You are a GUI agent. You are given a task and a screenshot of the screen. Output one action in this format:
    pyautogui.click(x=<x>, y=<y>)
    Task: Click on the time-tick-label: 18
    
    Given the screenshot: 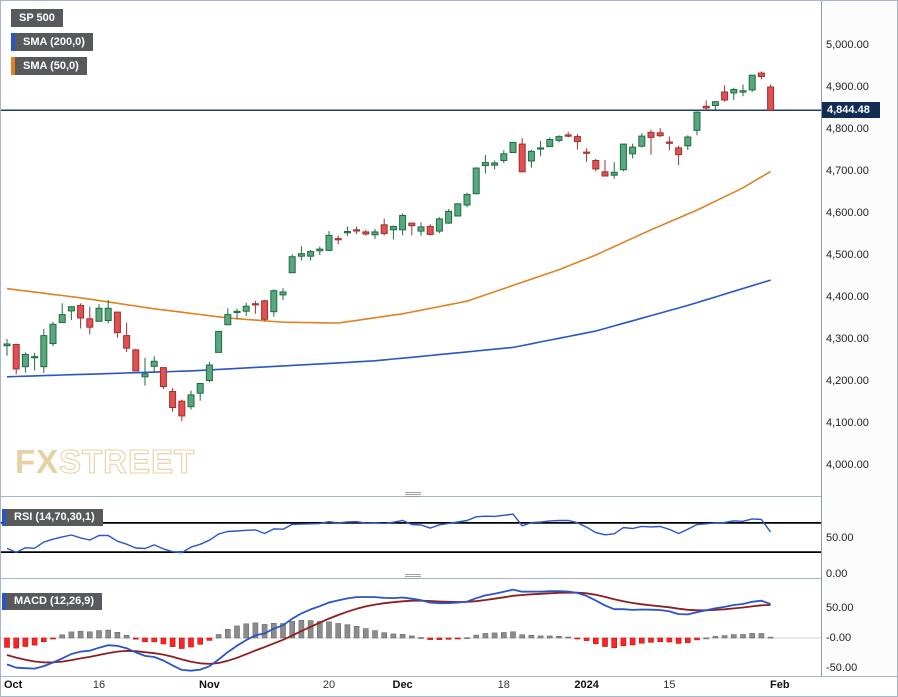 What is the action you would take?
    pyautogui.click(x=503, y=685)
    